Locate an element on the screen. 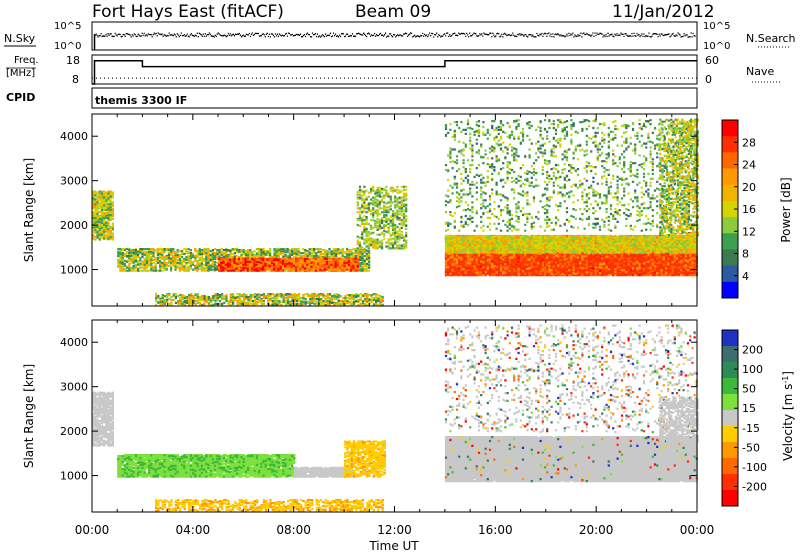 This screenshot has width=800, height=554. sky-left-tick-bottom: 10^0 is located at coordinates (67, 46).